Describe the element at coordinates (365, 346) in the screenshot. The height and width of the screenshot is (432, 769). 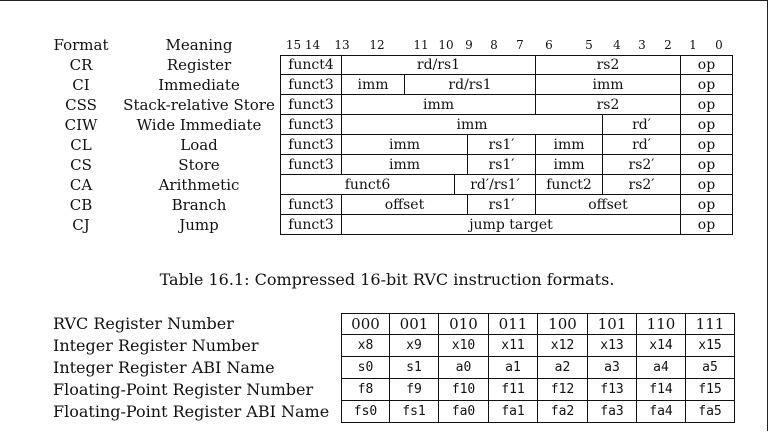
I see `register-cell: x8` at that location.